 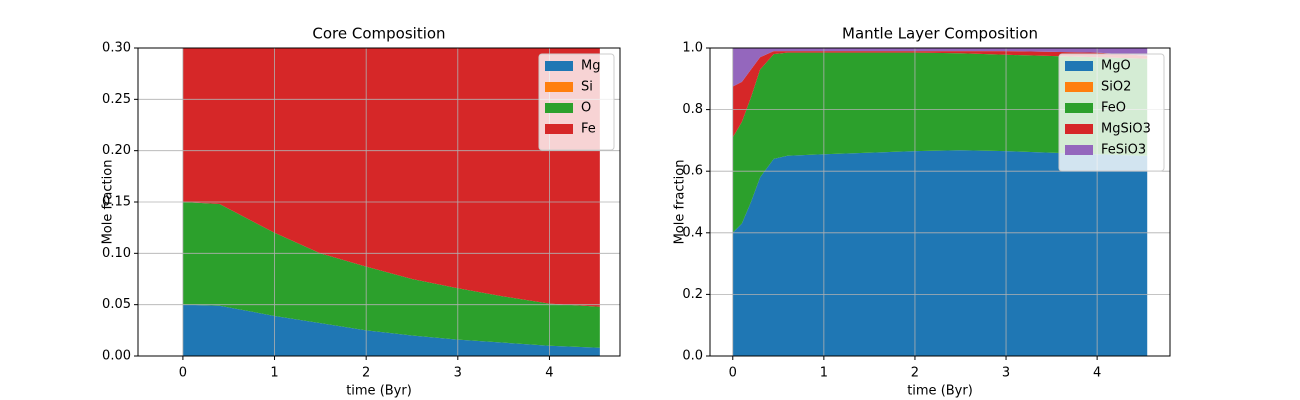 I want to click on chart-title: Core Composition, so click(x=378, y=34).